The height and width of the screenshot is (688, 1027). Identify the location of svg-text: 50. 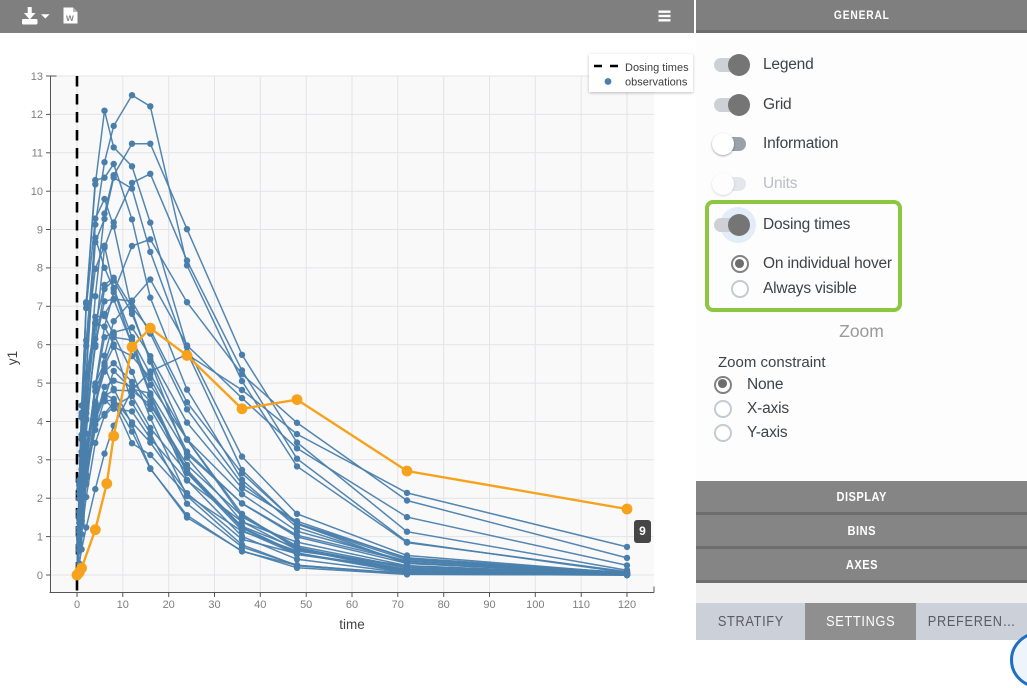
(306, 605).